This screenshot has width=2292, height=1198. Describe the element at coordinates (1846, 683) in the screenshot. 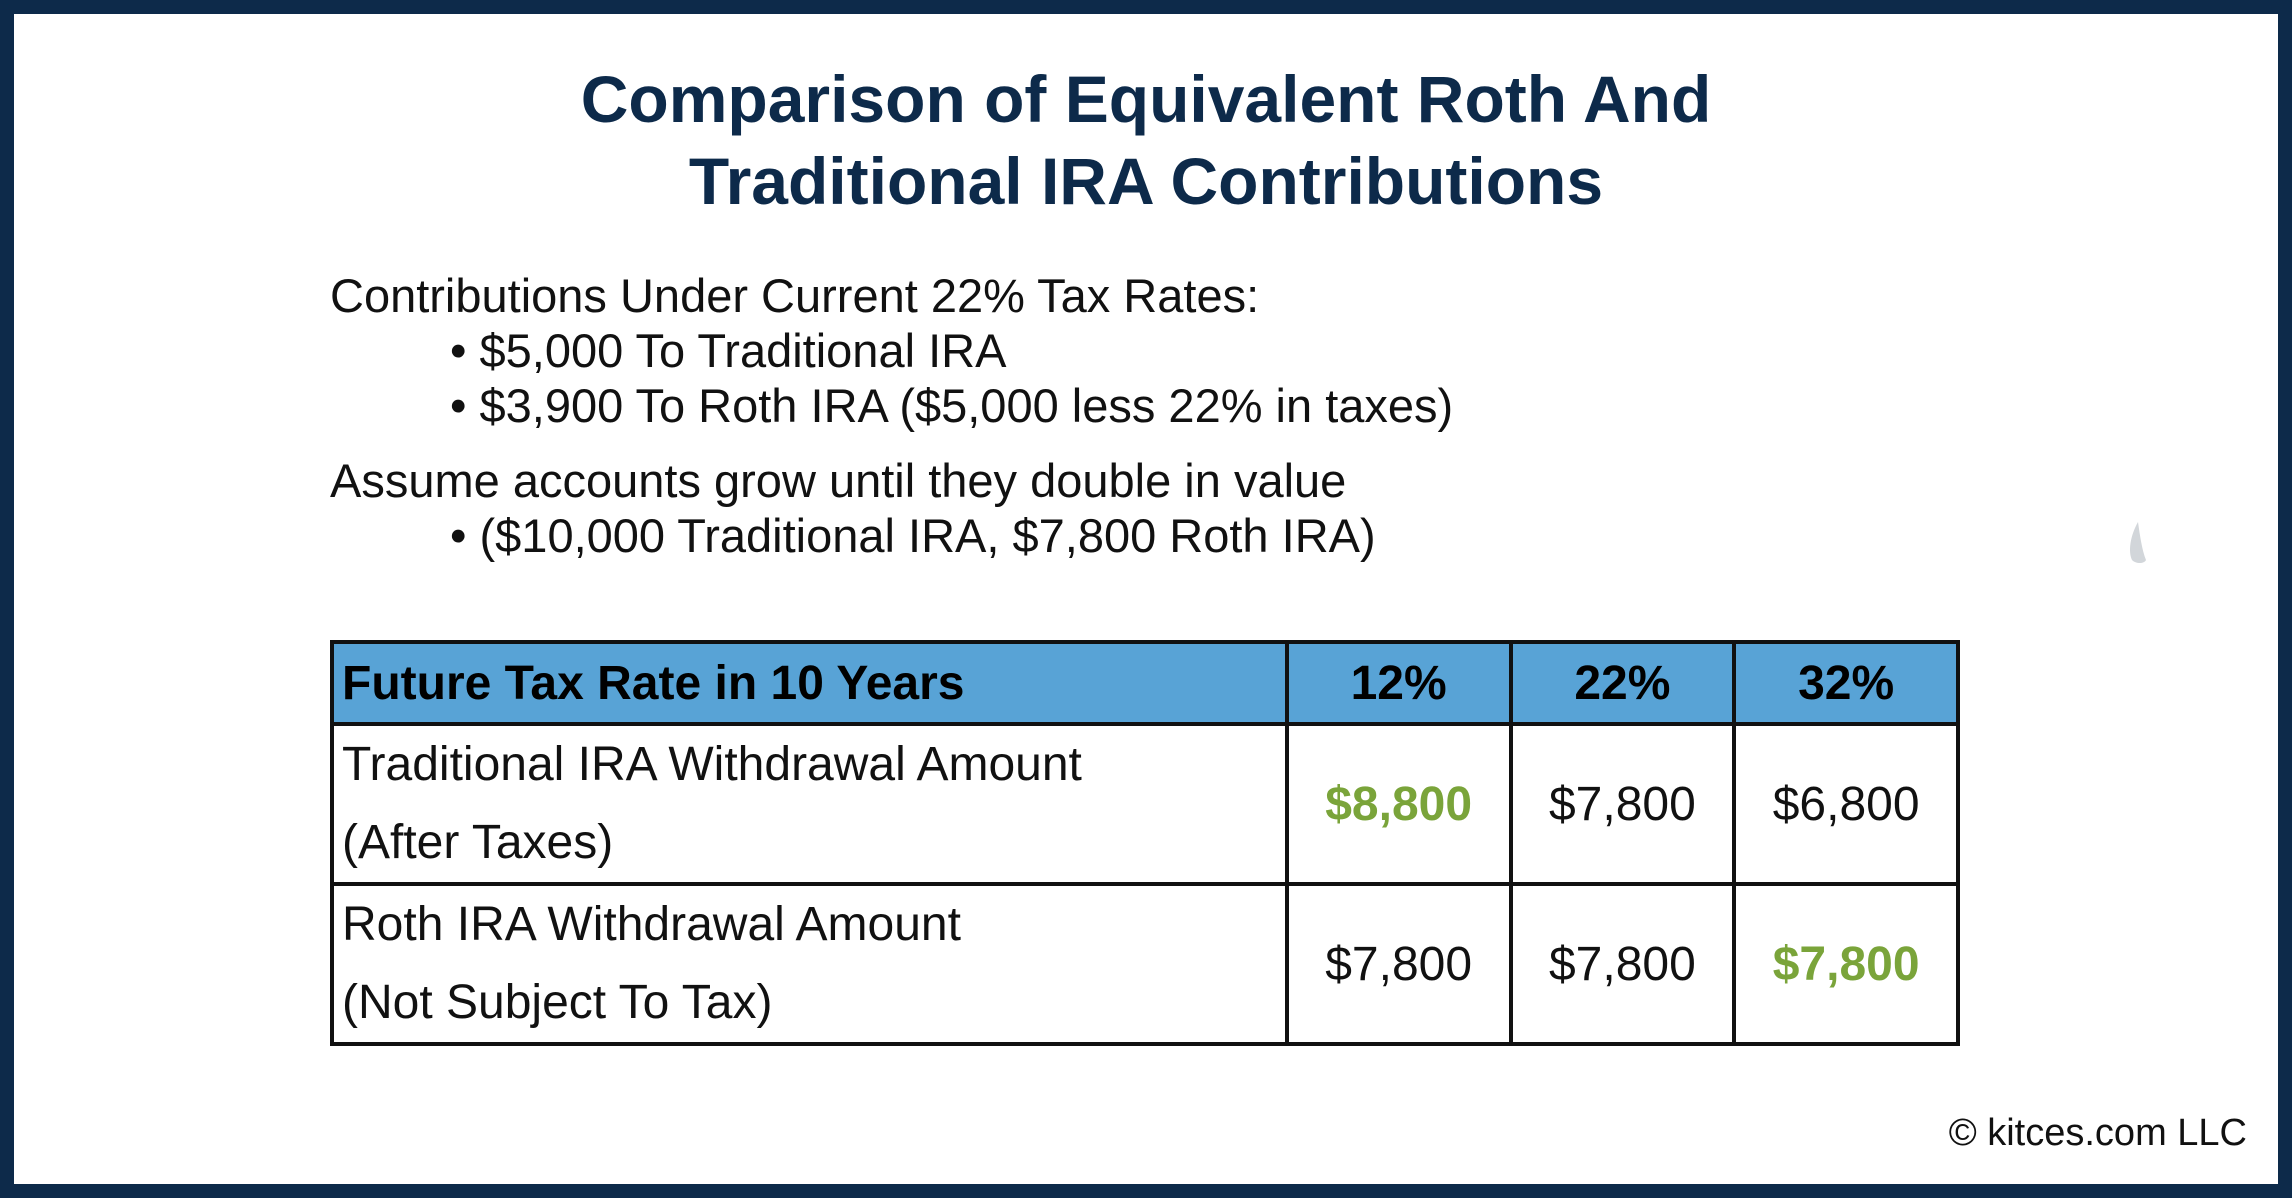

I see `header-rate-32: 32%` at that location.